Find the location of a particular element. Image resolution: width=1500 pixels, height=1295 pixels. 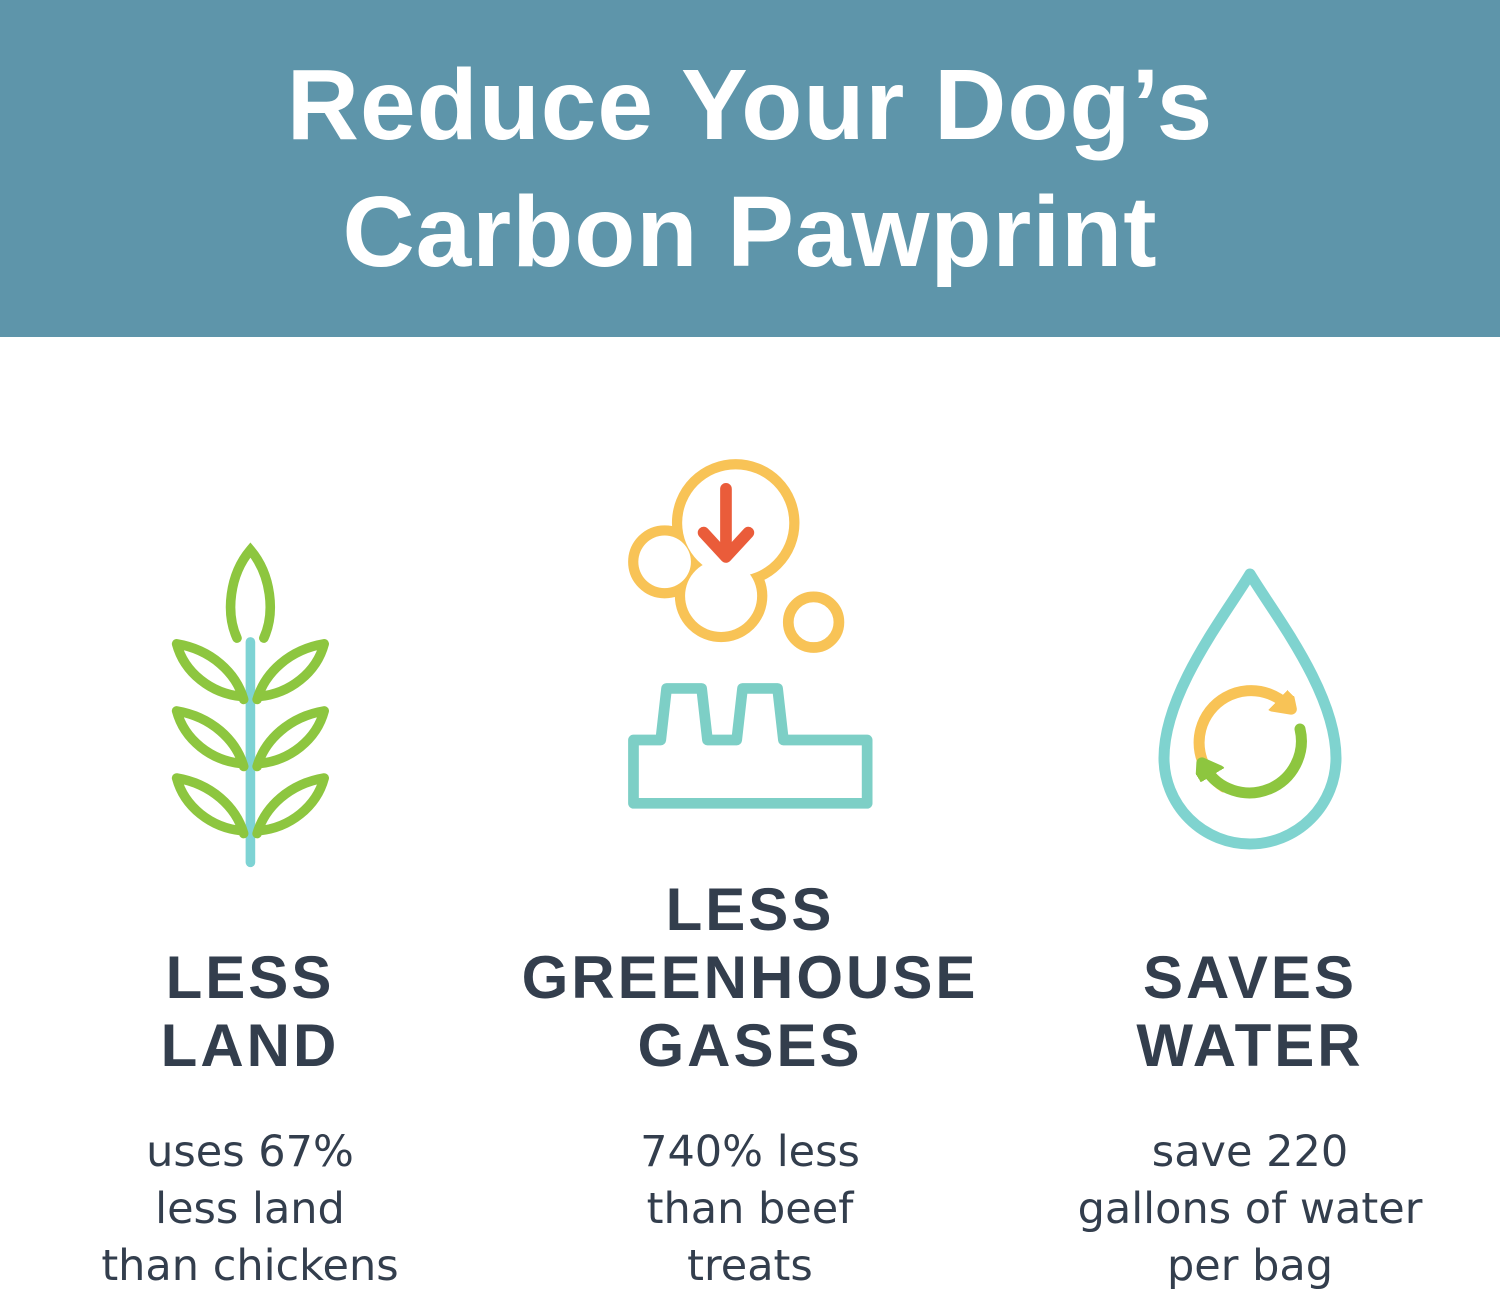

heading-less-land: LESS LAND is located at coordinates (250, 1011).